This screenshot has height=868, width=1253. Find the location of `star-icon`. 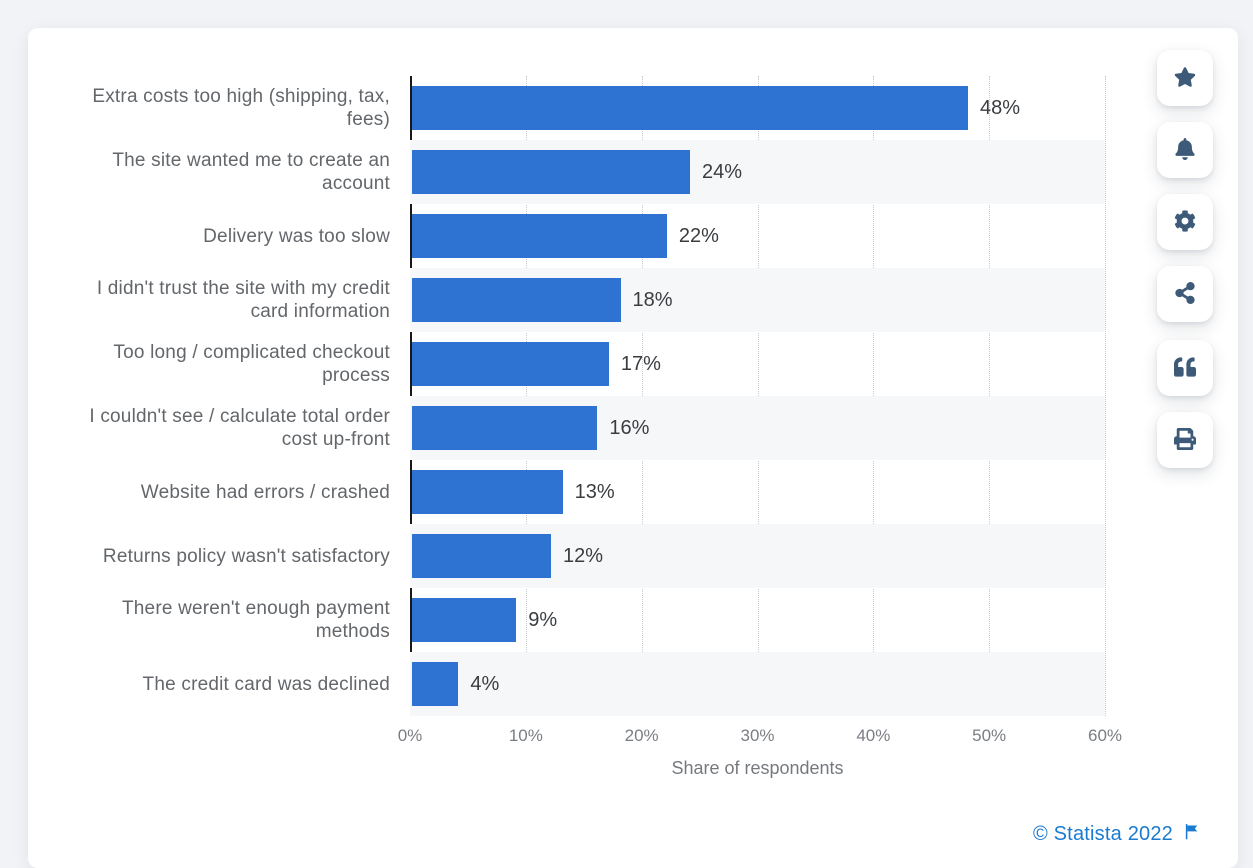

star-icon is located at coordinates (1185, 78).